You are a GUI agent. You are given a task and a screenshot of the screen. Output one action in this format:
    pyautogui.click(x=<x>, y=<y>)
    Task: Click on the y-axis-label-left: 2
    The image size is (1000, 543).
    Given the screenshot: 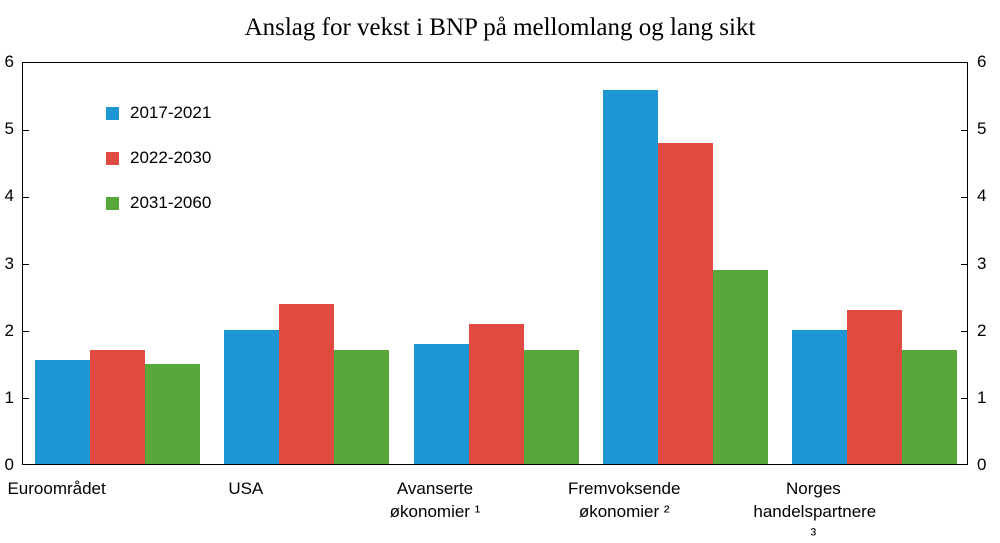 What is the action you would take?
    pyautogui.click(x=9, y=330)
    